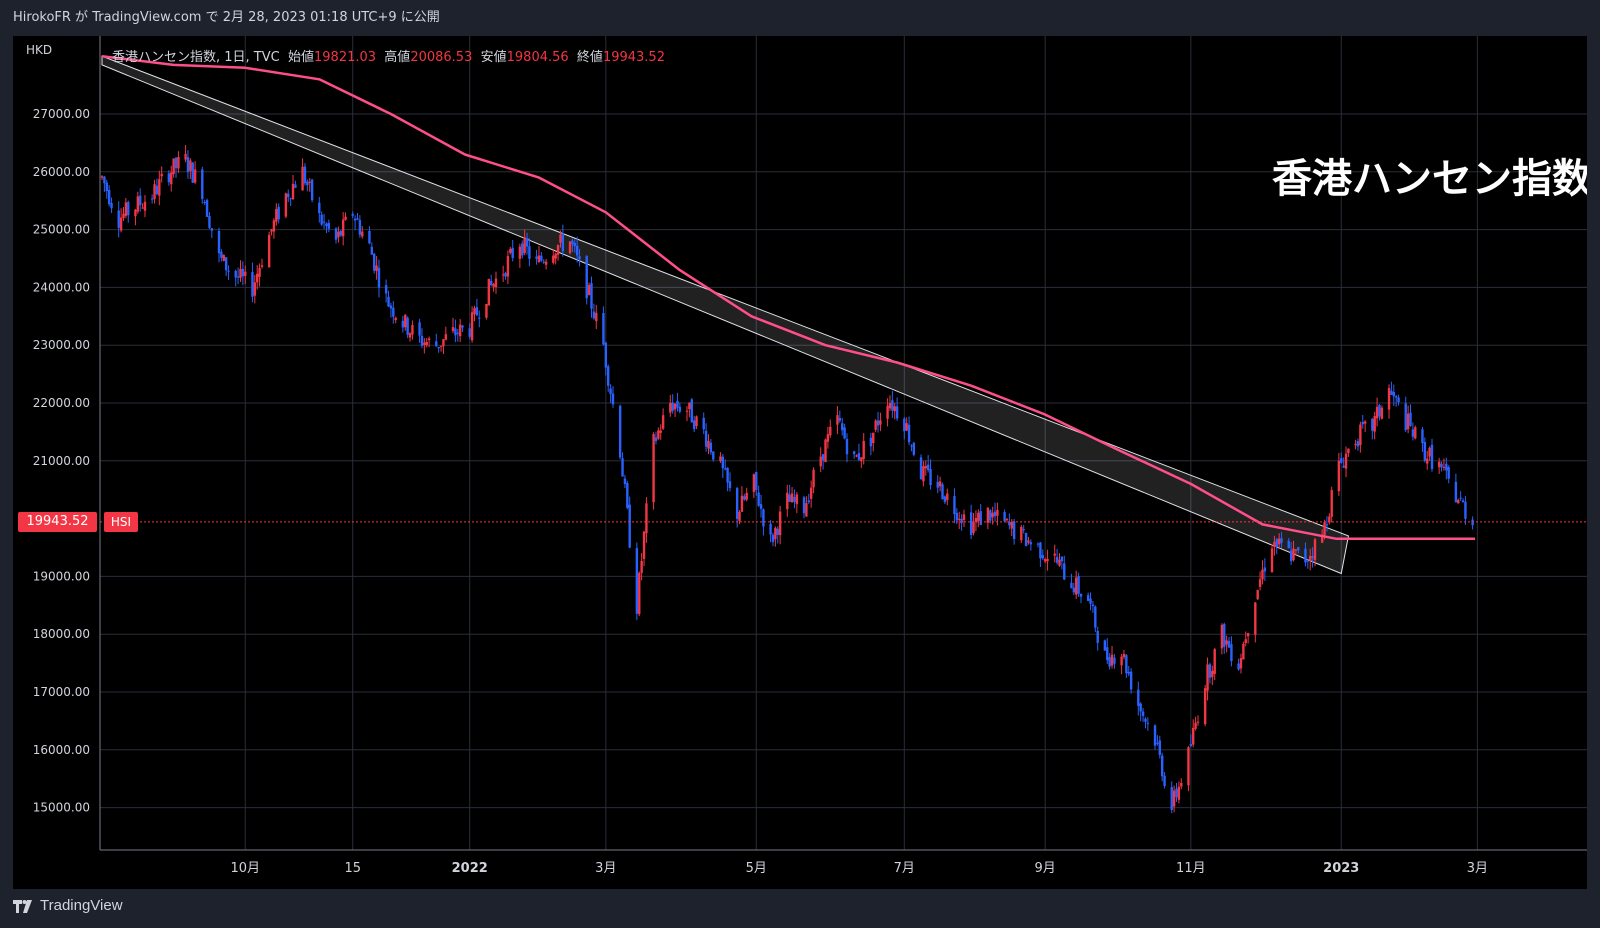 The image size is (1600, 928). I want to click on y-tick-label: 18000.00, so click(61, 634).